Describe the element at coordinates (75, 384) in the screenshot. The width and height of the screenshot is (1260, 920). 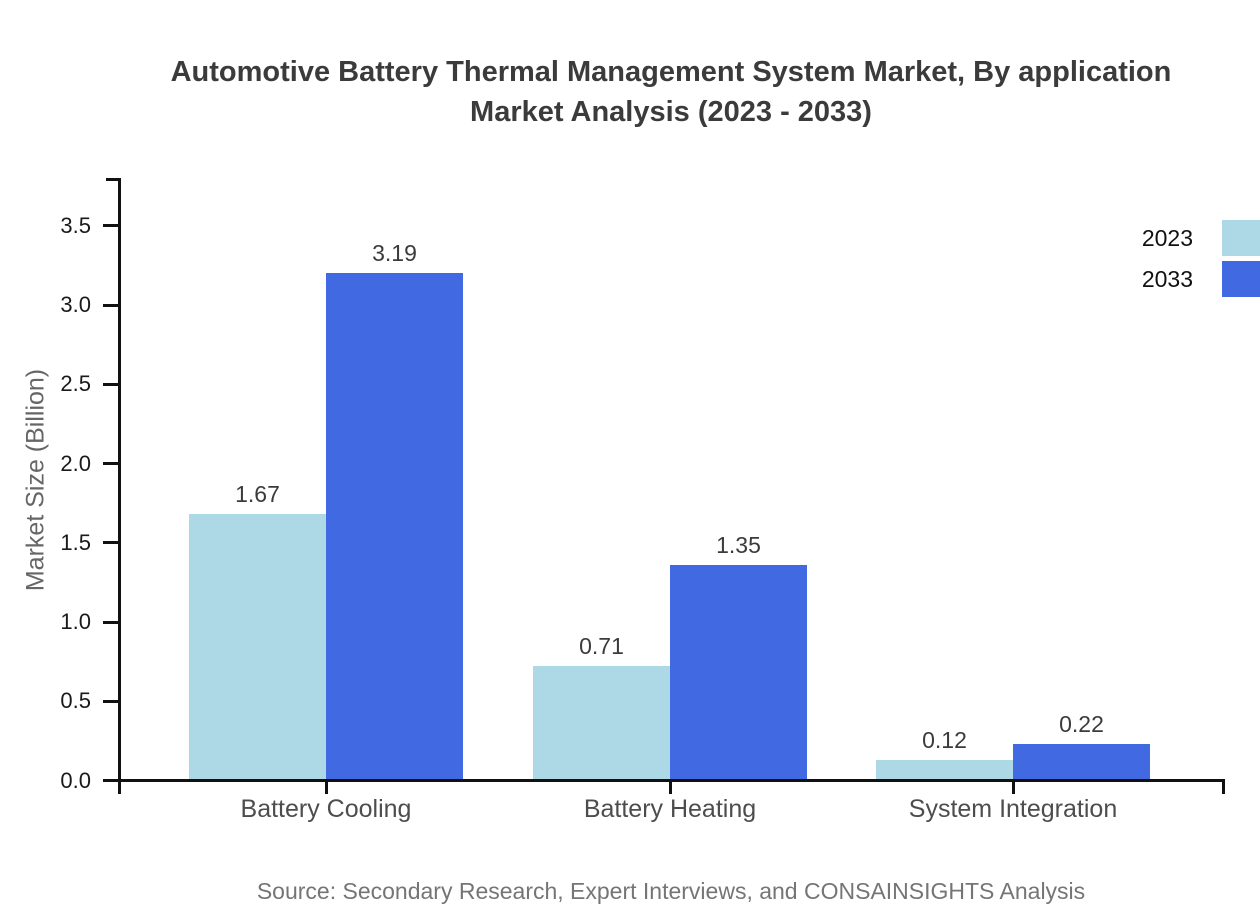
I see `y-tick-label: 2.5` at that location.